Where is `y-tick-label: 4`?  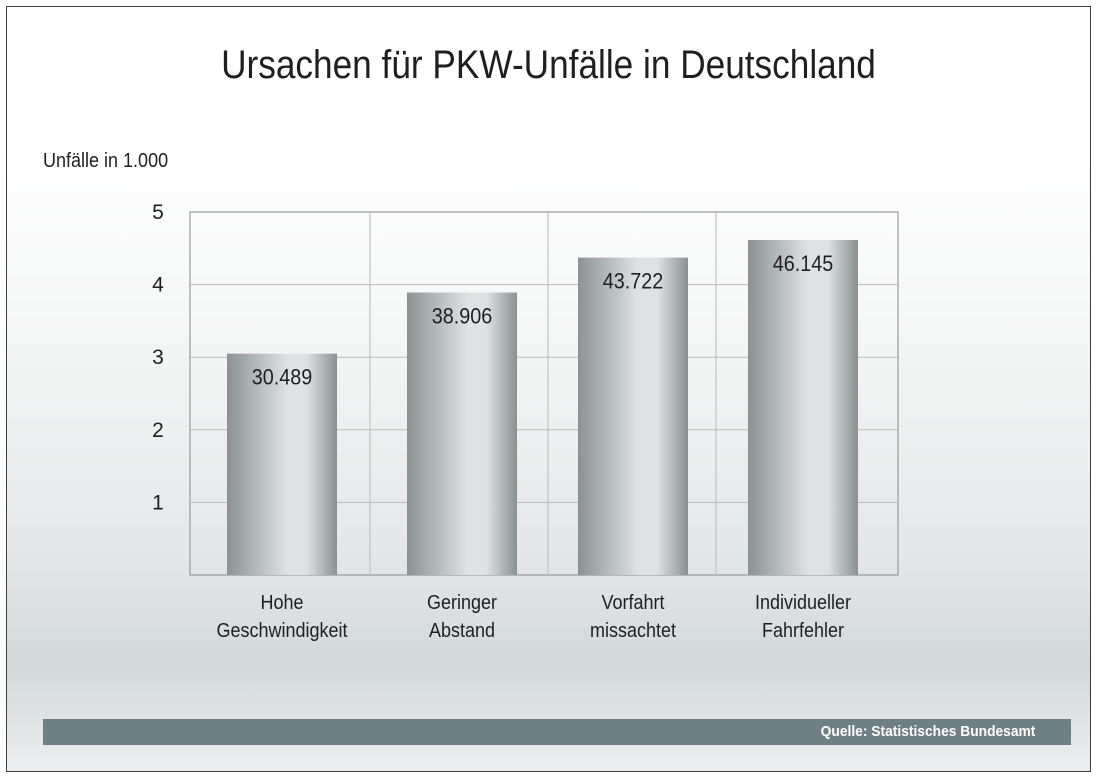 y-tick-label: 4 is located at coordinates (158, 285).